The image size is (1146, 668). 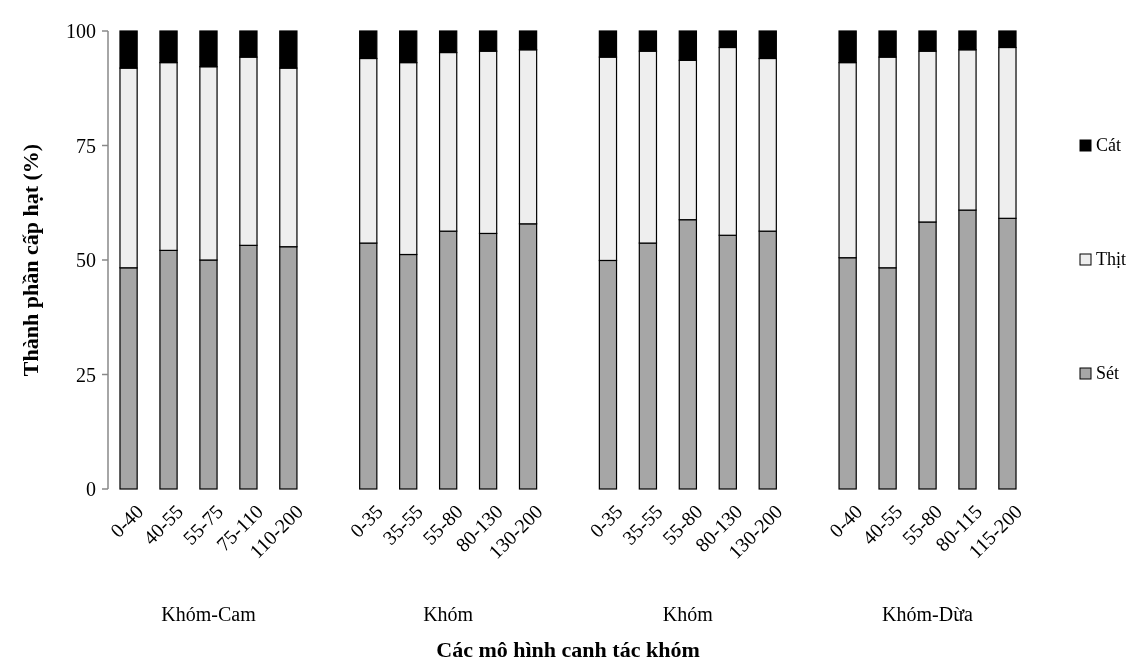 I want to click on y-tick-label: 50, so click(x=86, y=260).